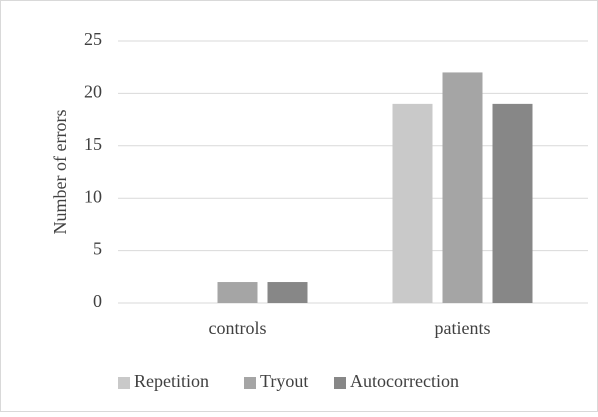 This screenshot has height=417, width=598. What do you see at coordinates (463, 328) in the screenshot?
I see `x-tick-label: patients` at bounding box center [463, 328].